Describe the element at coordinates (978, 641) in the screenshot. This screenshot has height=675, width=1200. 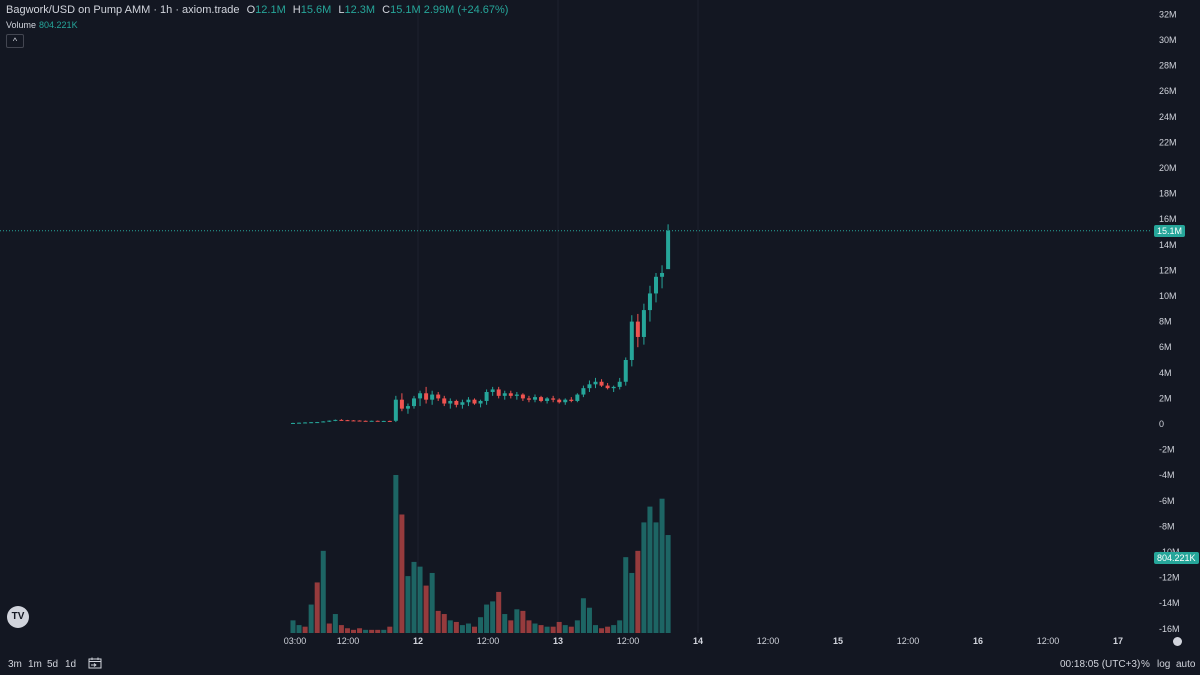
I see `x-tick-label: 16` at that location.